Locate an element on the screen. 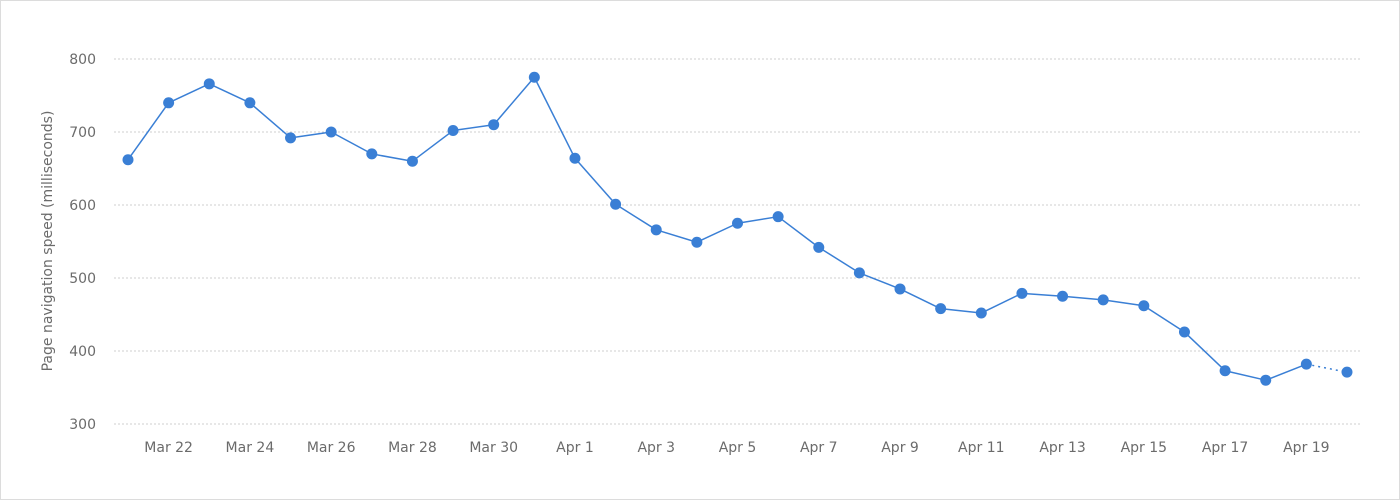 This screenshot has height=503, width=1400. data-point: Apr 6: 584 is located at coordinates (778, 217).